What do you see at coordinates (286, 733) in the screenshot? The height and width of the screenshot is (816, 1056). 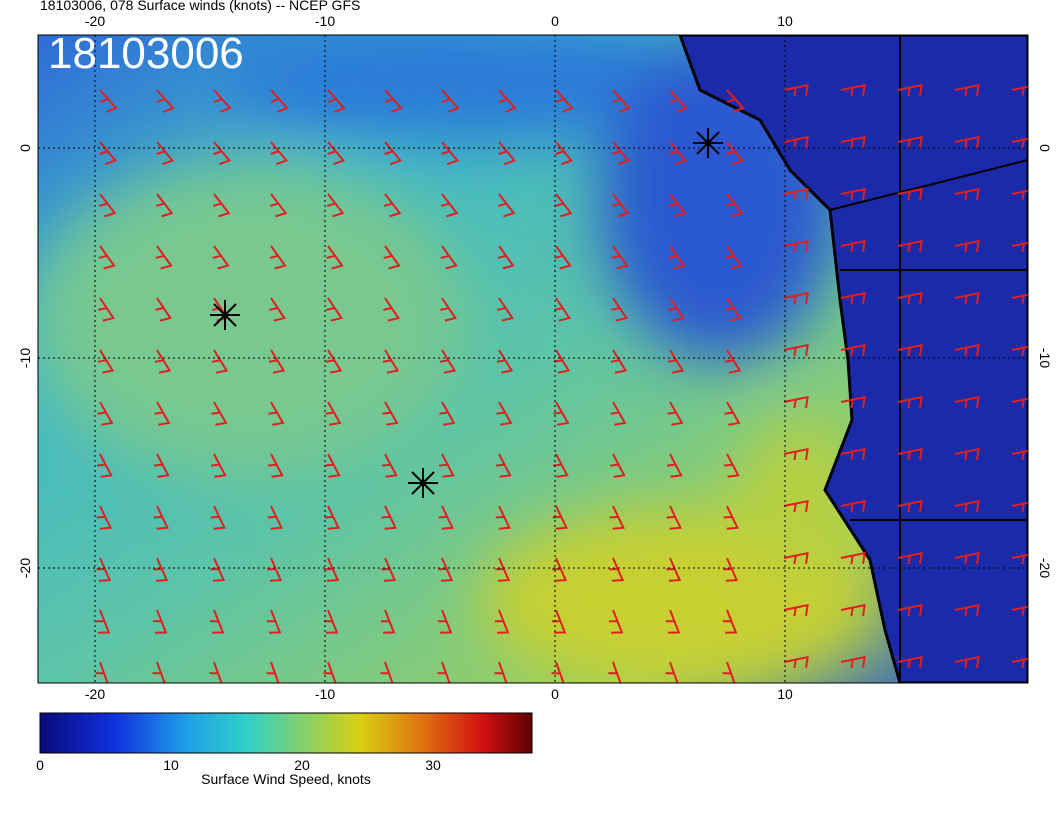 I see `colorbar` at bounding box center [286, 733].